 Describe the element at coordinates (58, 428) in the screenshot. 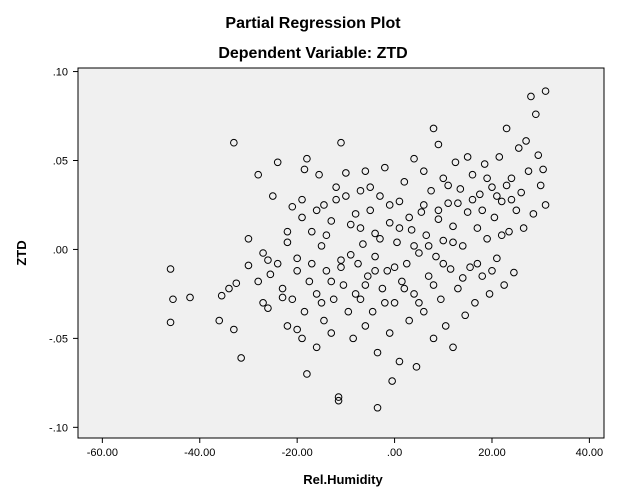

I see `y-tick-label: -.10` at that location.